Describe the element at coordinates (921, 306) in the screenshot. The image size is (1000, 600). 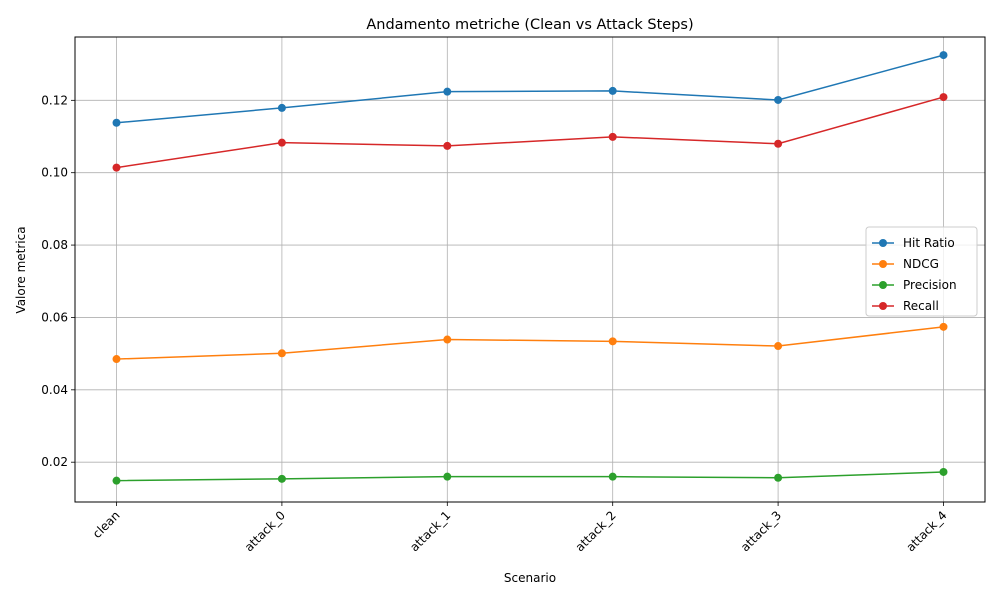
I see `legend-label-recall: Recall` at that location.